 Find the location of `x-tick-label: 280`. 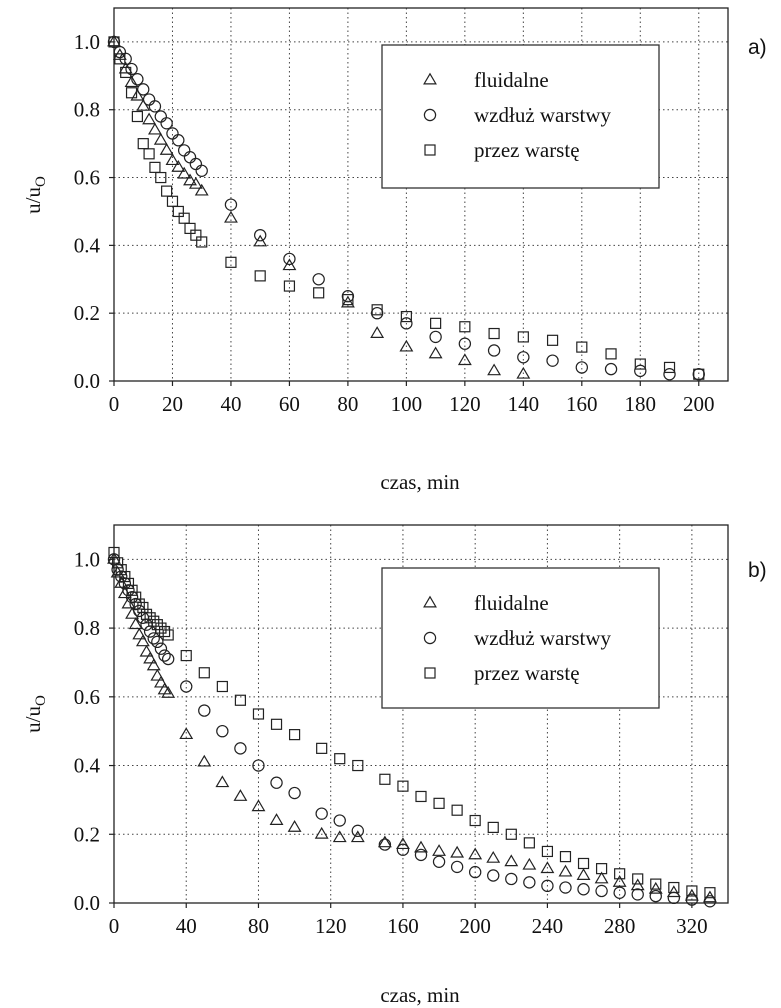

x-tick-label: 280 is located at coordinates (620, 926).